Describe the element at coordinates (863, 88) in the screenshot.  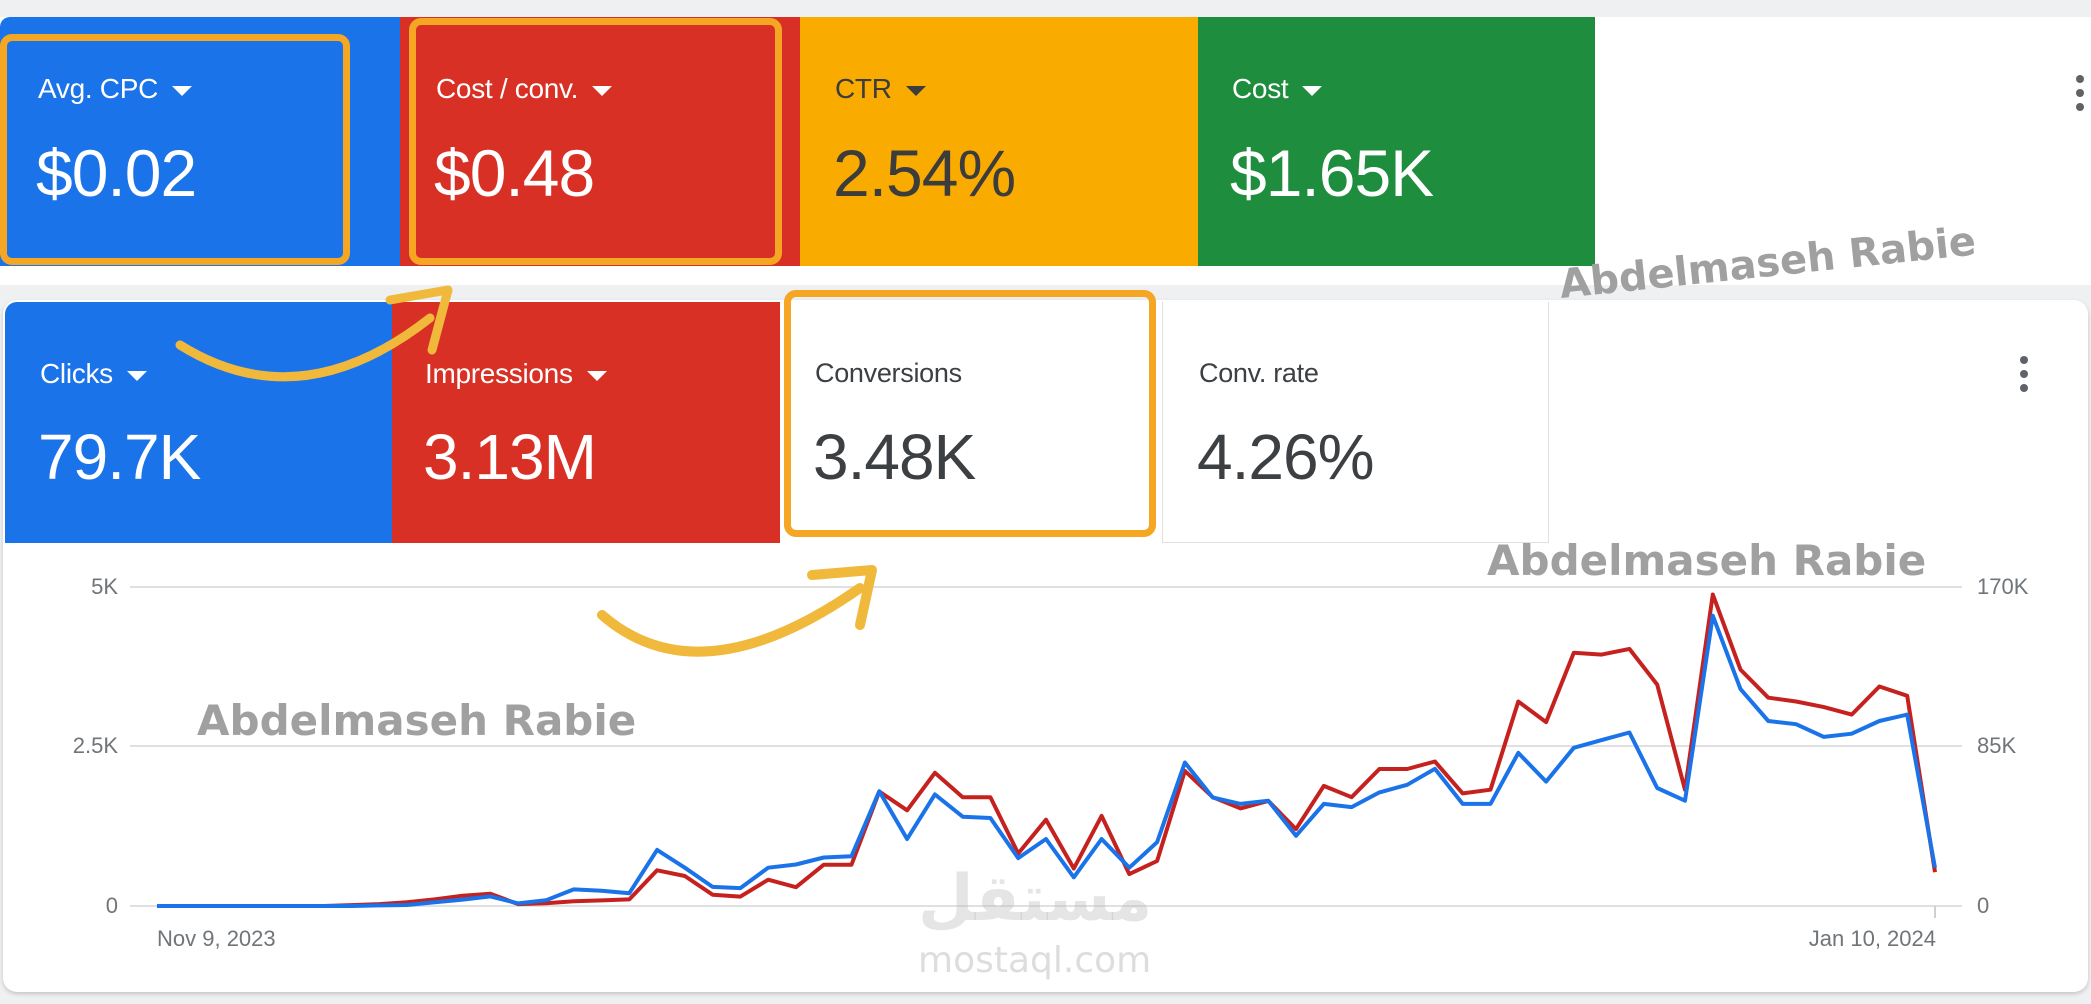
I see `metric-label: CTR` at that location.